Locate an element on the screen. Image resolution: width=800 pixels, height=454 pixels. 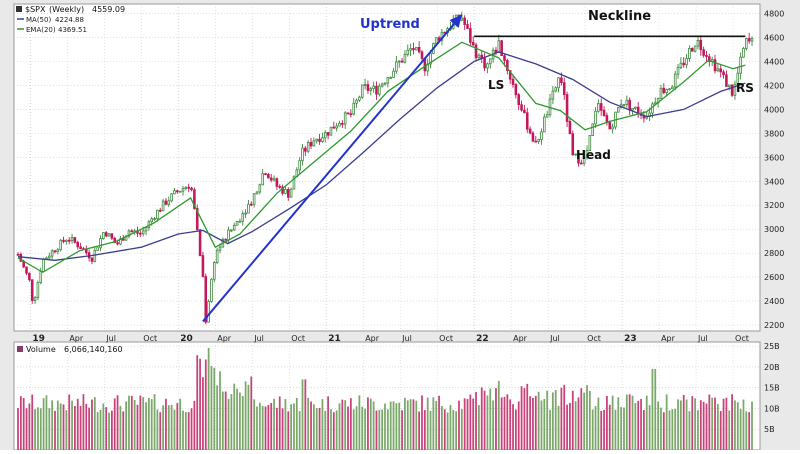
price-tick-label: 3800 is located at coordinates (774, 133).